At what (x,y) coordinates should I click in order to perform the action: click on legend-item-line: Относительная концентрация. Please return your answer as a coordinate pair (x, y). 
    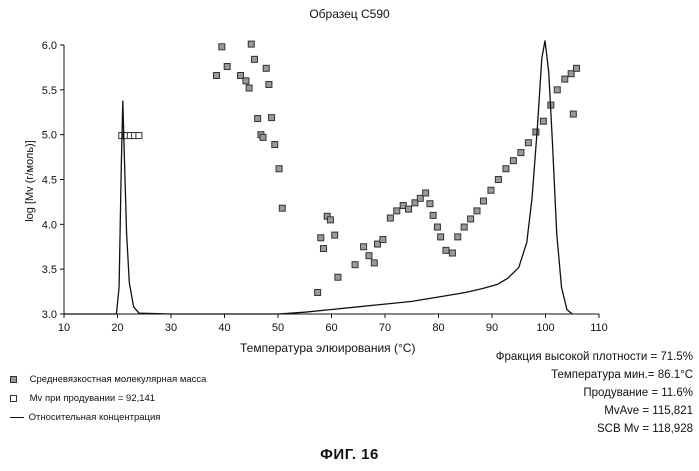
    Looking at the image, I should click on (108, 421).